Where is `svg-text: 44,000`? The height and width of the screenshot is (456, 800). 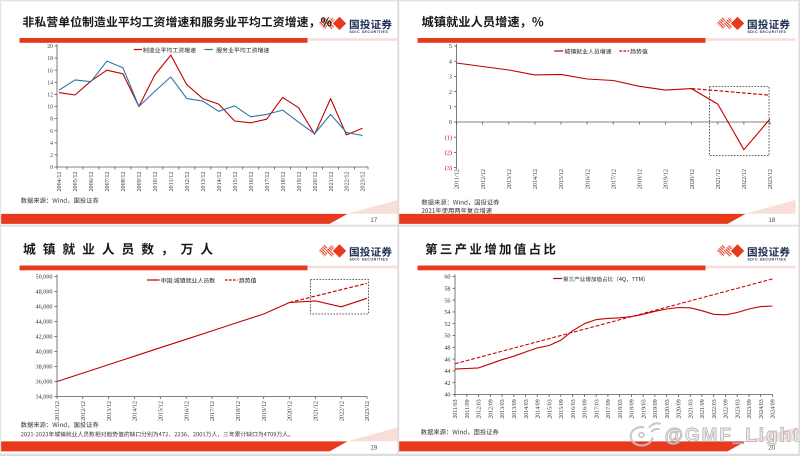 svg-text: 44,000 is located at coordinates (43, 322).